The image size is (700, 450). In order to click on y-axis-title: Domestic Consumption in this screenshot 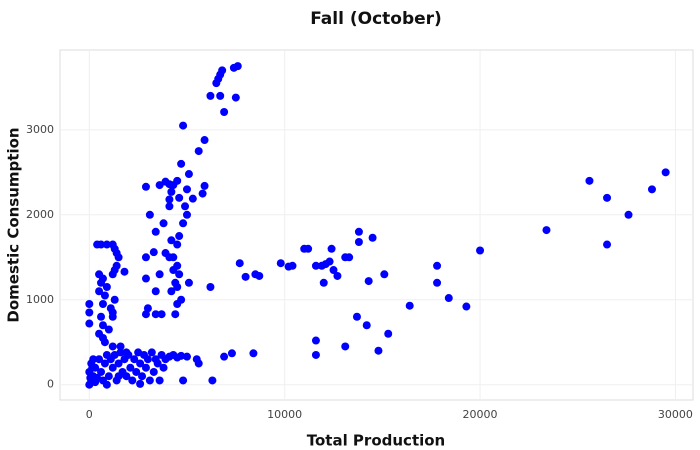, I will do `click(14, 224)`.